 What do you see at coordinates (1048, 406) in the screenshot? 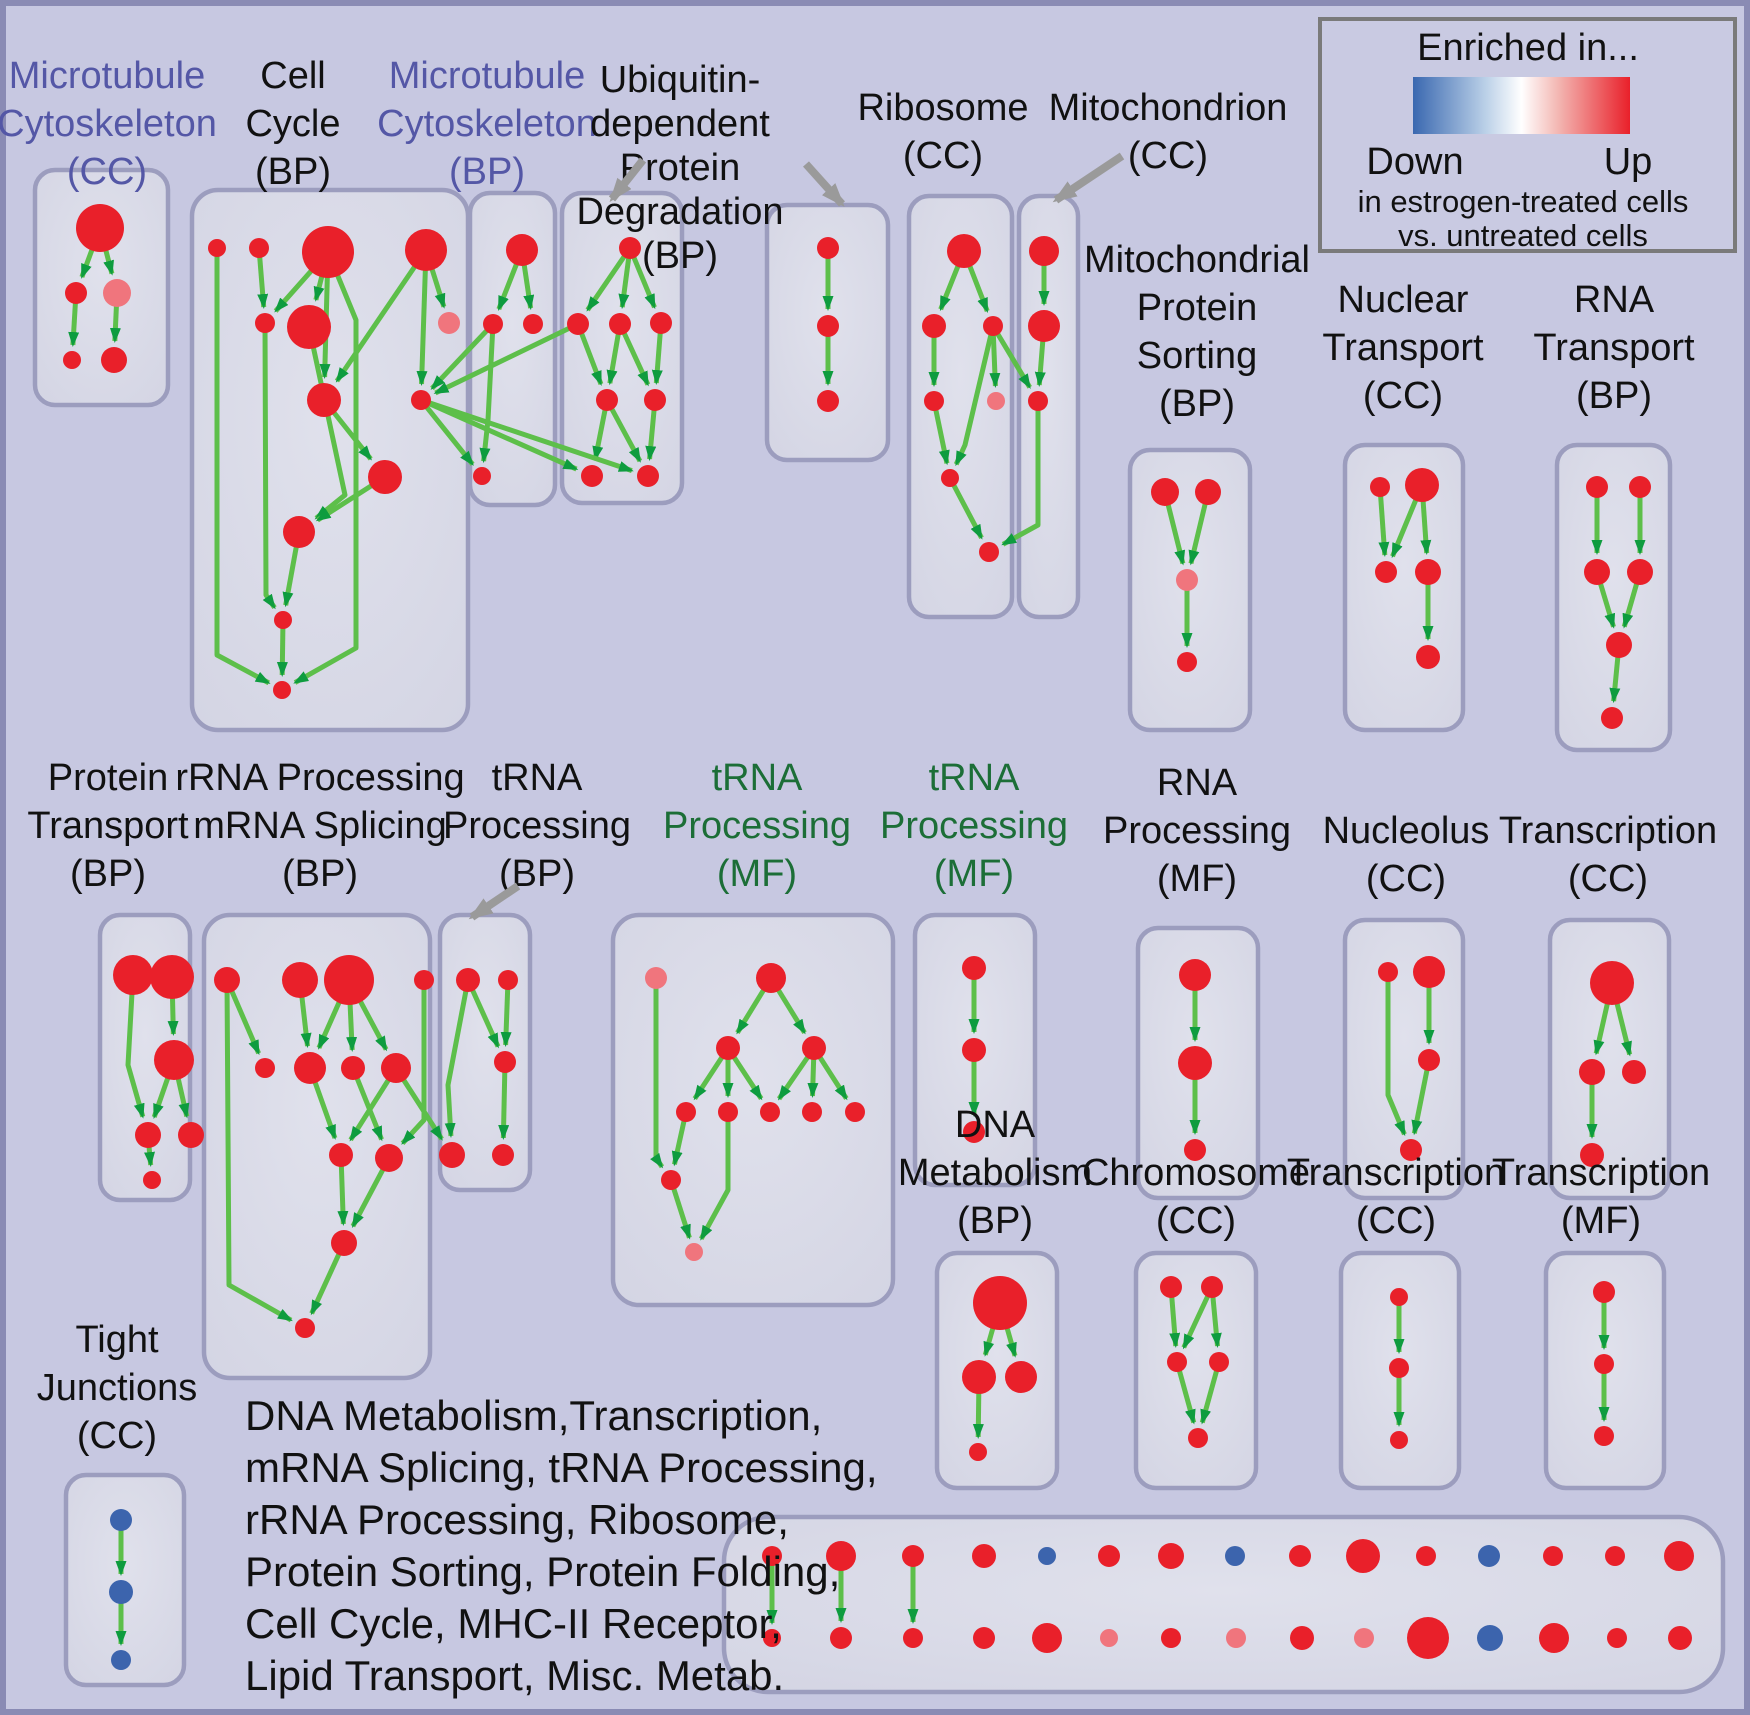
I see `cluster-box-mitochondrion` at bounding box center [1048, 406].